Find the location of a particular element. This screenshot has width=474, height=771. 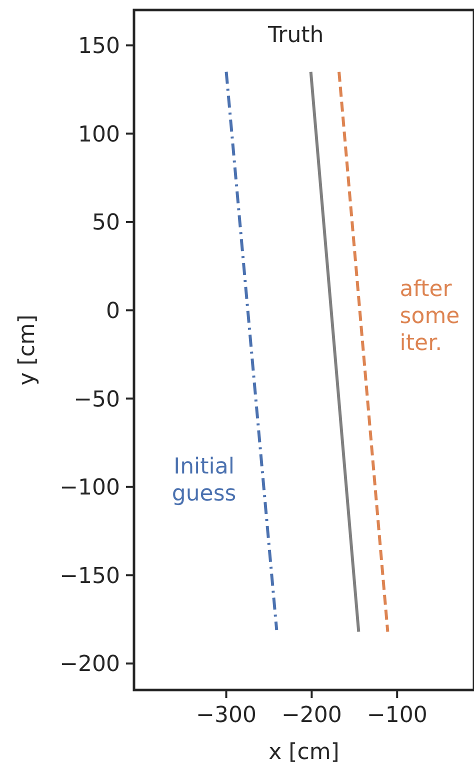

y-tick-label: −150 is located at coordinates (90, 576).